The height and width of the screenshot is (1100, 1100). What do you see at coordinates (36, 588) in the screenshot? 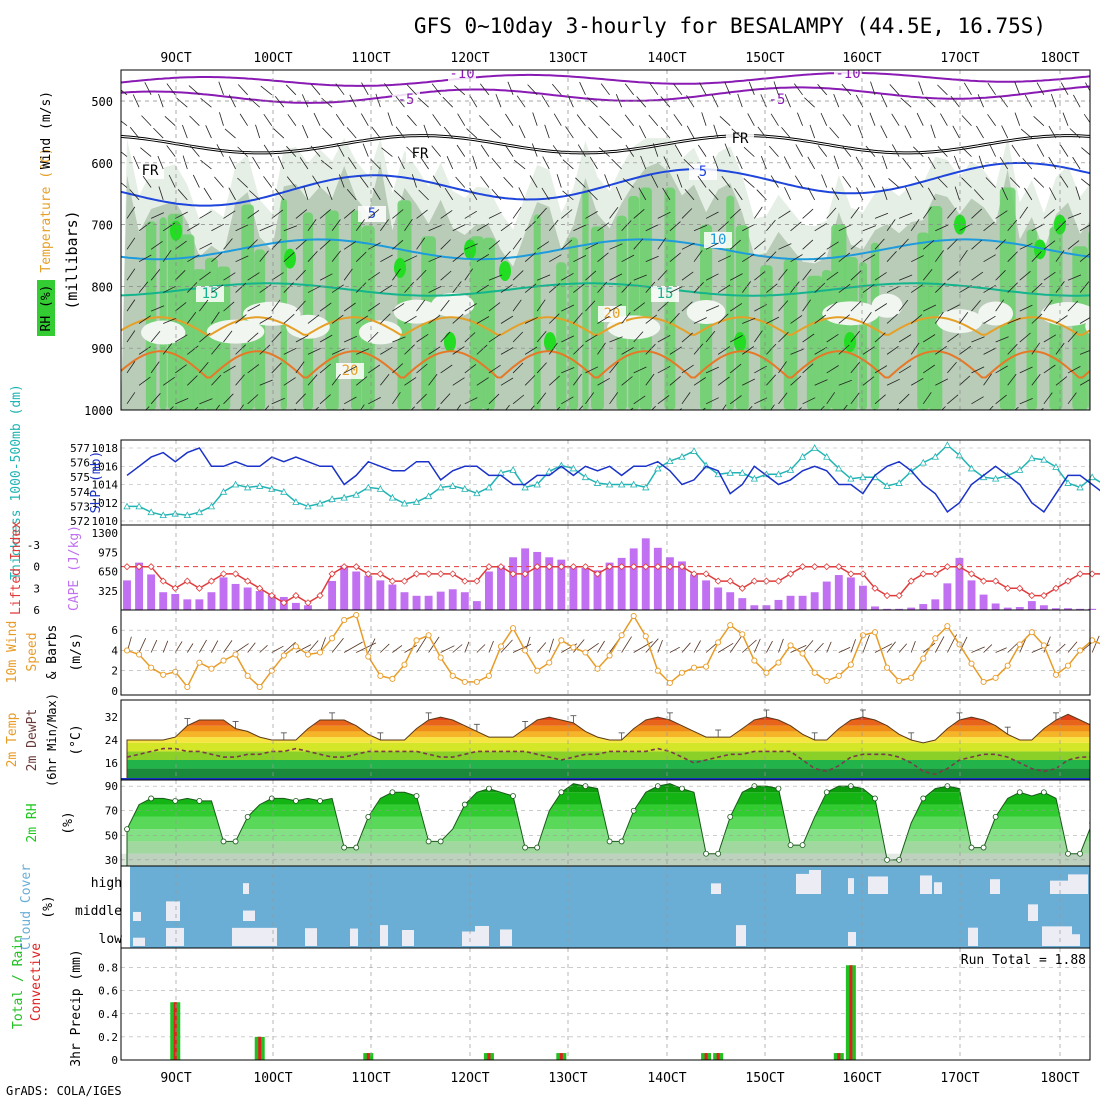
I see `li-tick: 3` at bounding box center [36, 588].